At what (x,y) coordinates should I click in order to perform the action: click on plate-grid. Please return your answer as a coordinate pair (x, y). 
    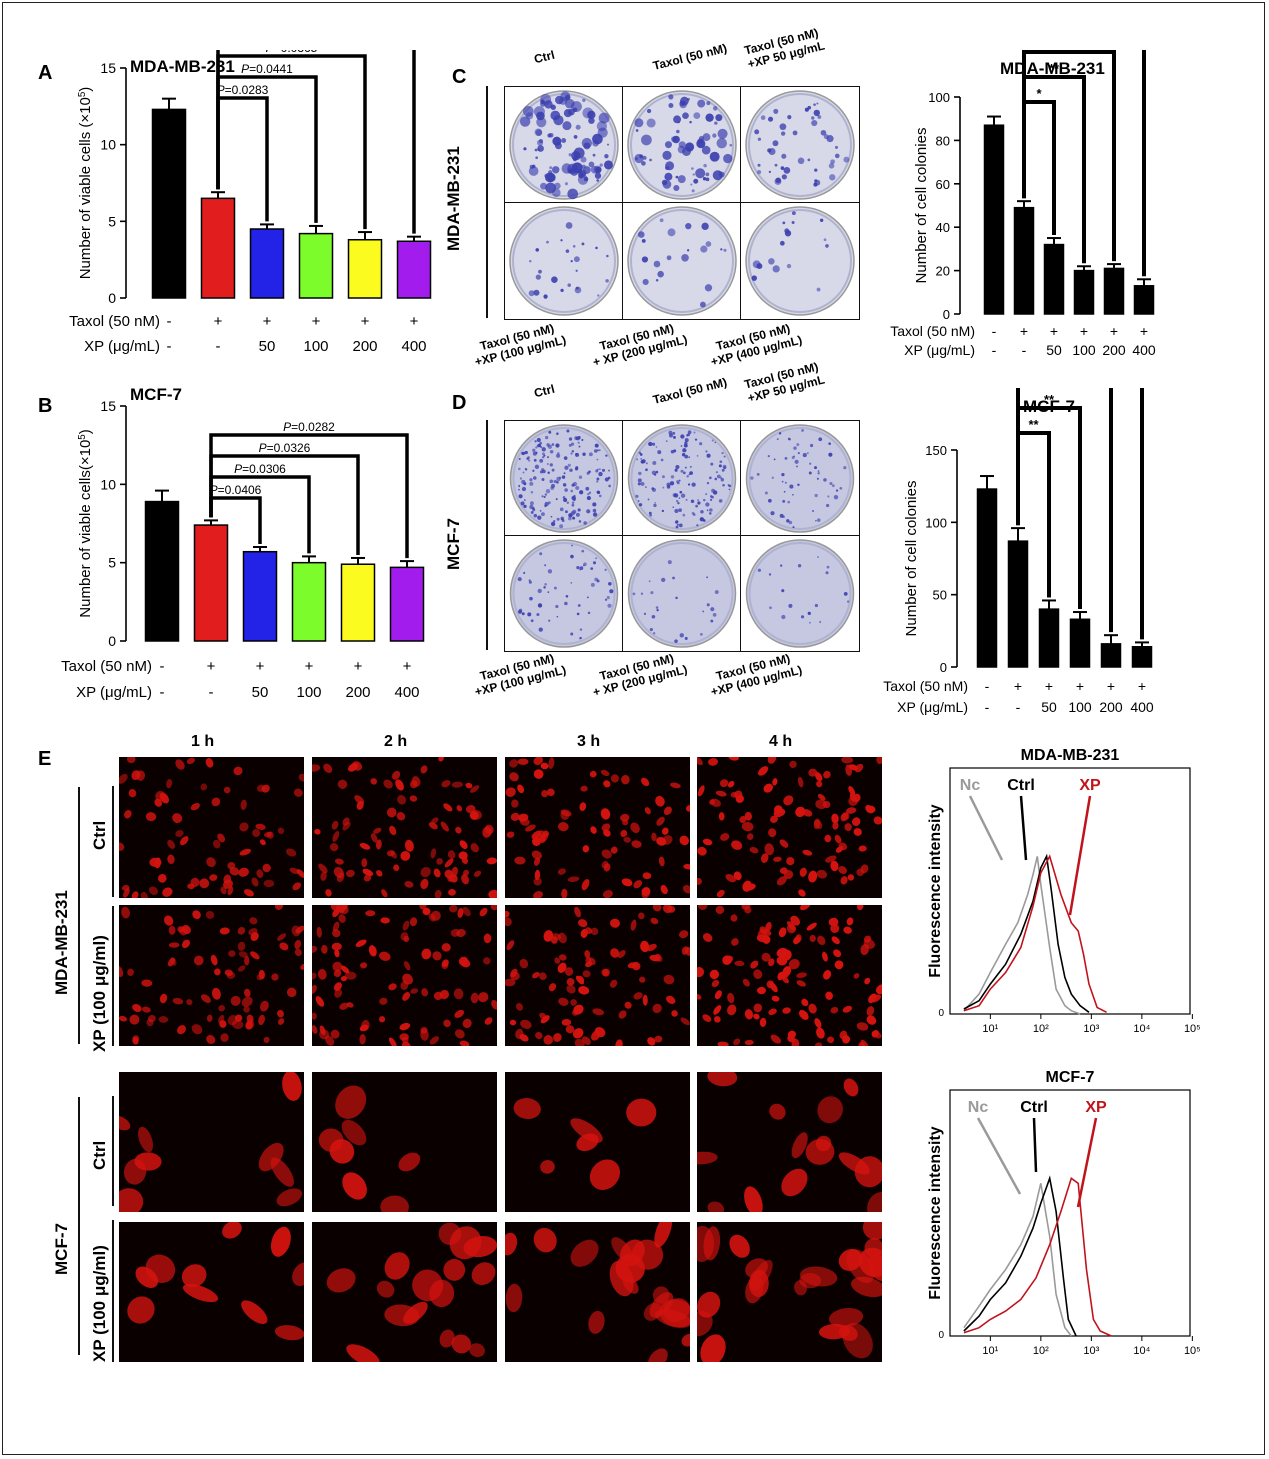
    Looking at the image, I should click on (682, 536).